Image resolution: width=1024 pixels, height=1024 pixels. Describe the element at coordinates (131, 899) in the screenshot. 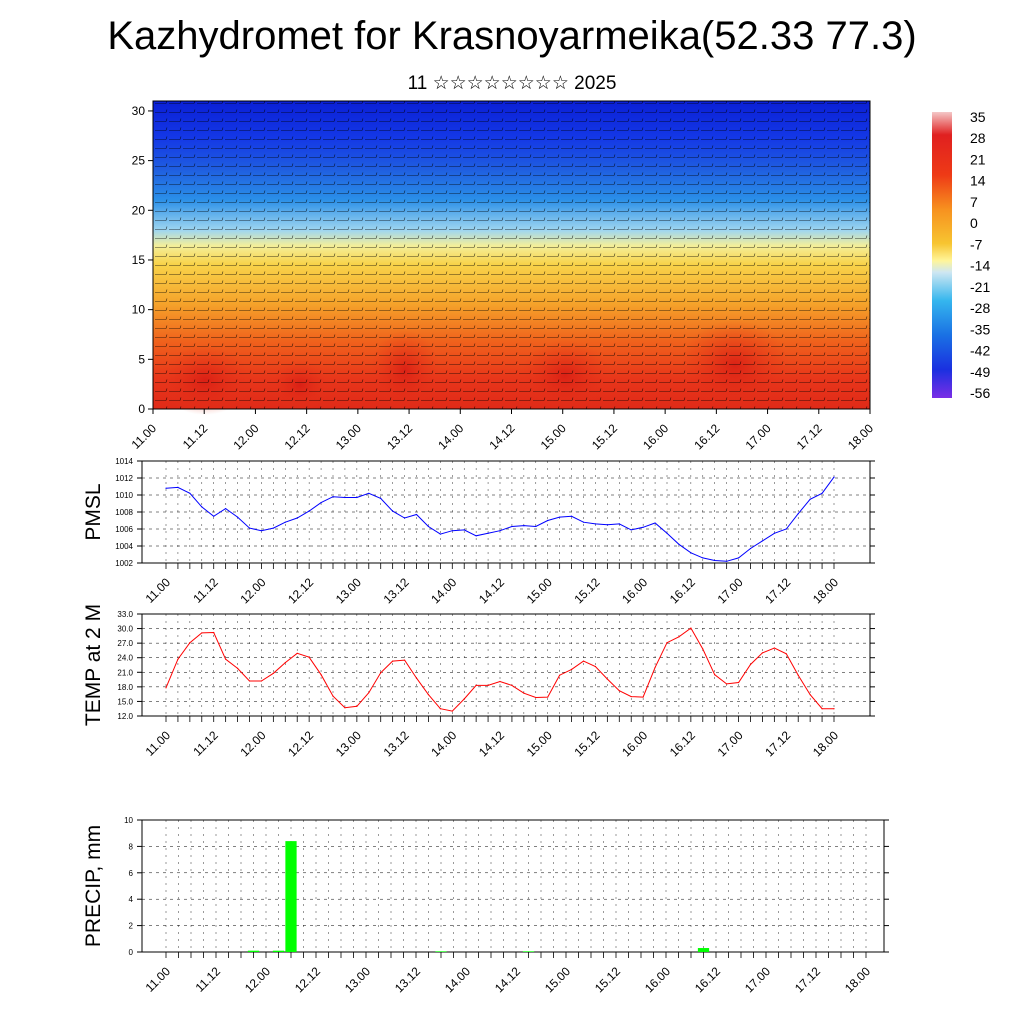

I see `y-tick-label: 4` at that location.